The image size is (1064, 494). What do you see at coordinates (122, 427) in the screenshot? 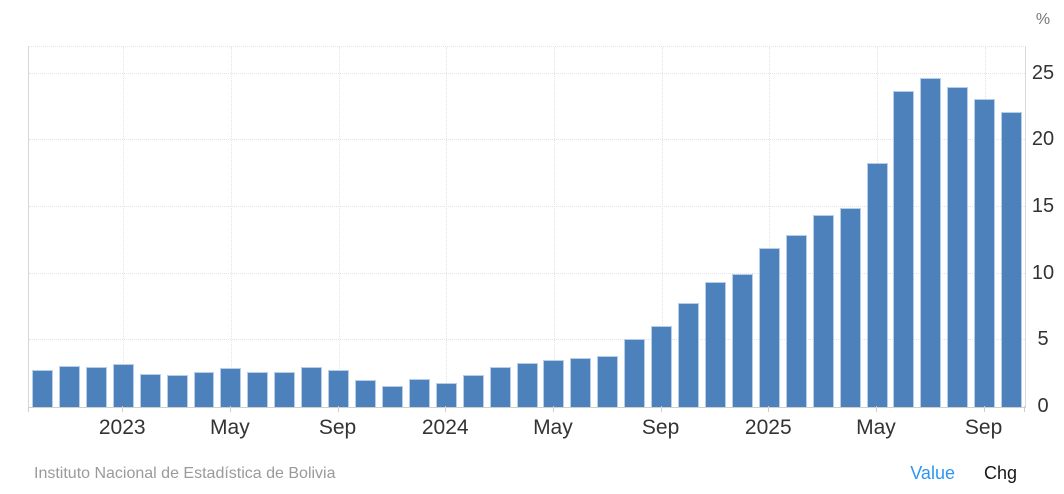
I see `x-axis-label: 2023` at bounding box center [122, 427].